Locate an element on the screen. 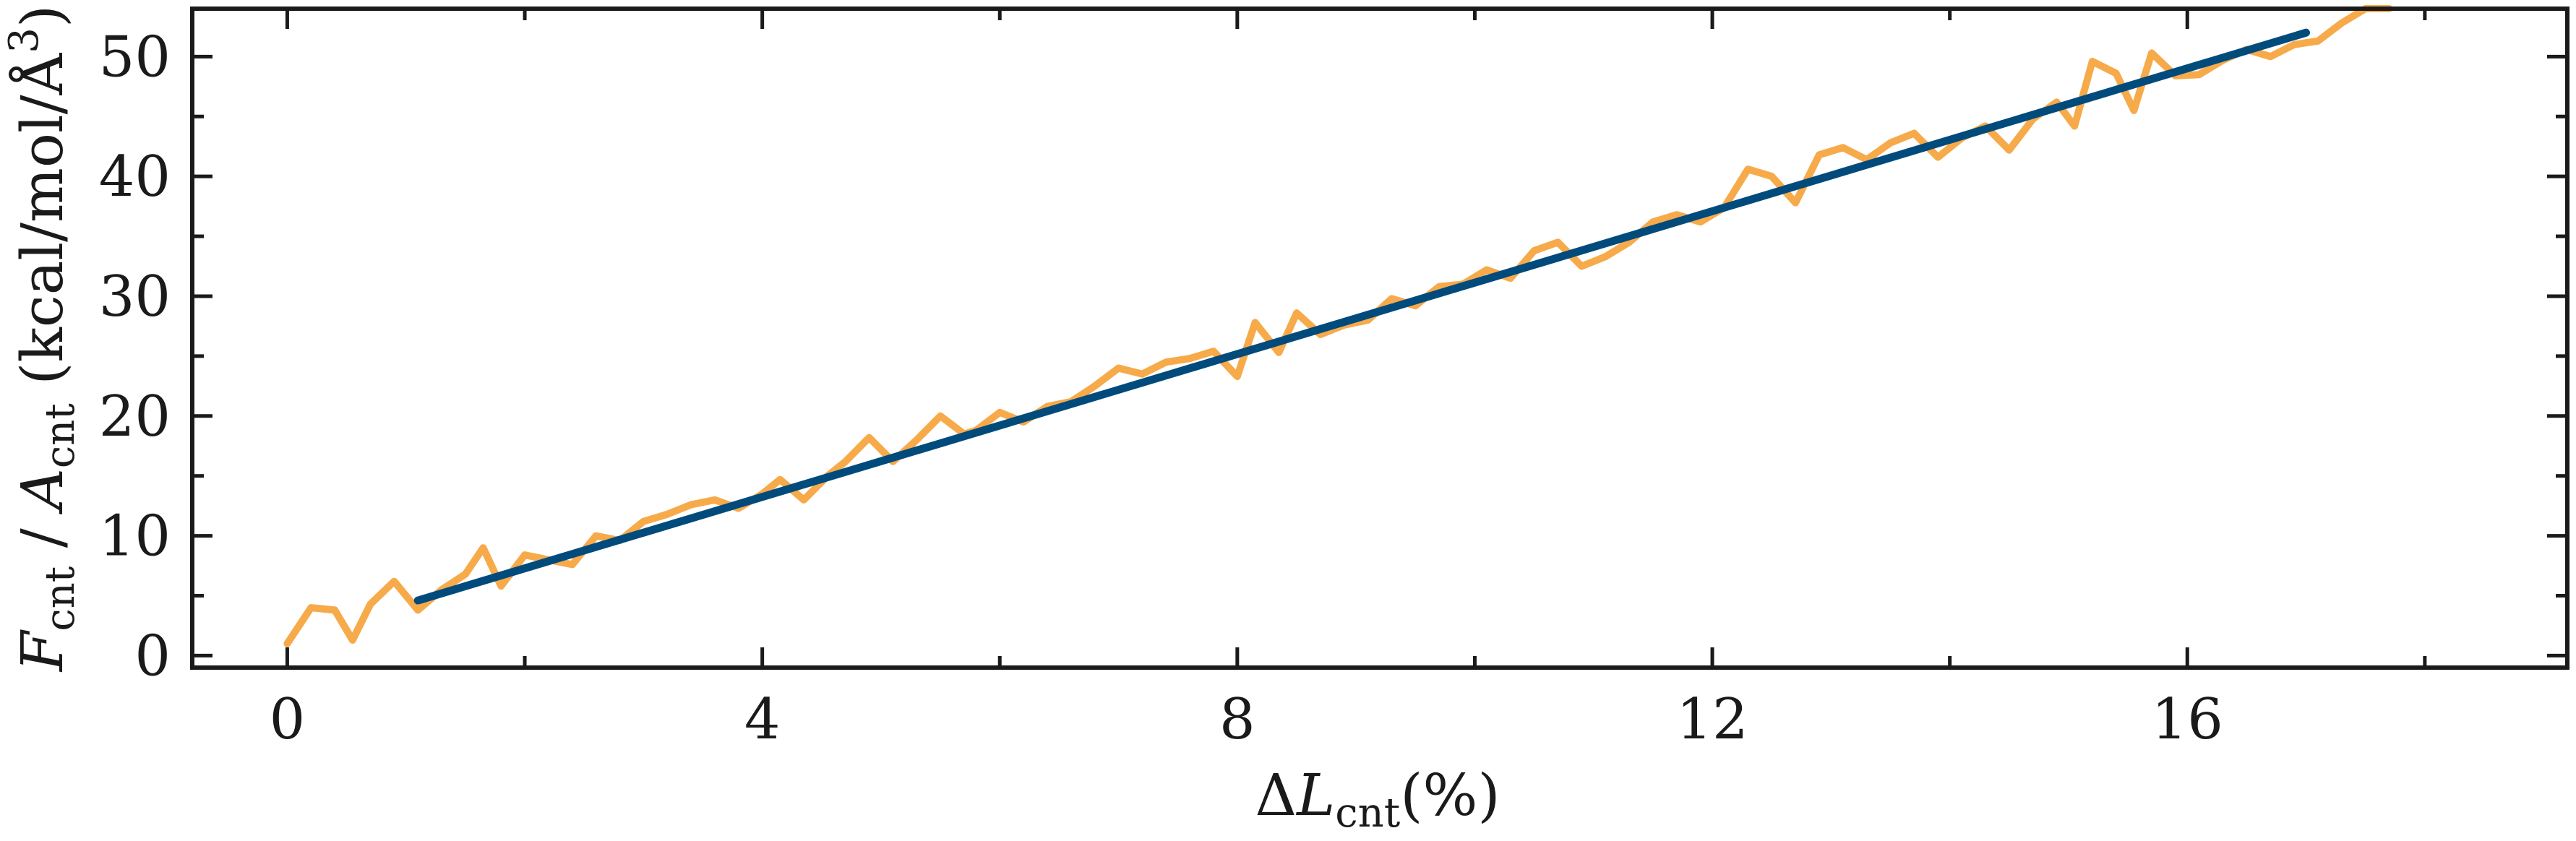 The width and height of the screenshot is (2576, 841). y-axis-label: Fcnt / Acnt (kcal/mol/Å3) is located at coordinates (42, 339).